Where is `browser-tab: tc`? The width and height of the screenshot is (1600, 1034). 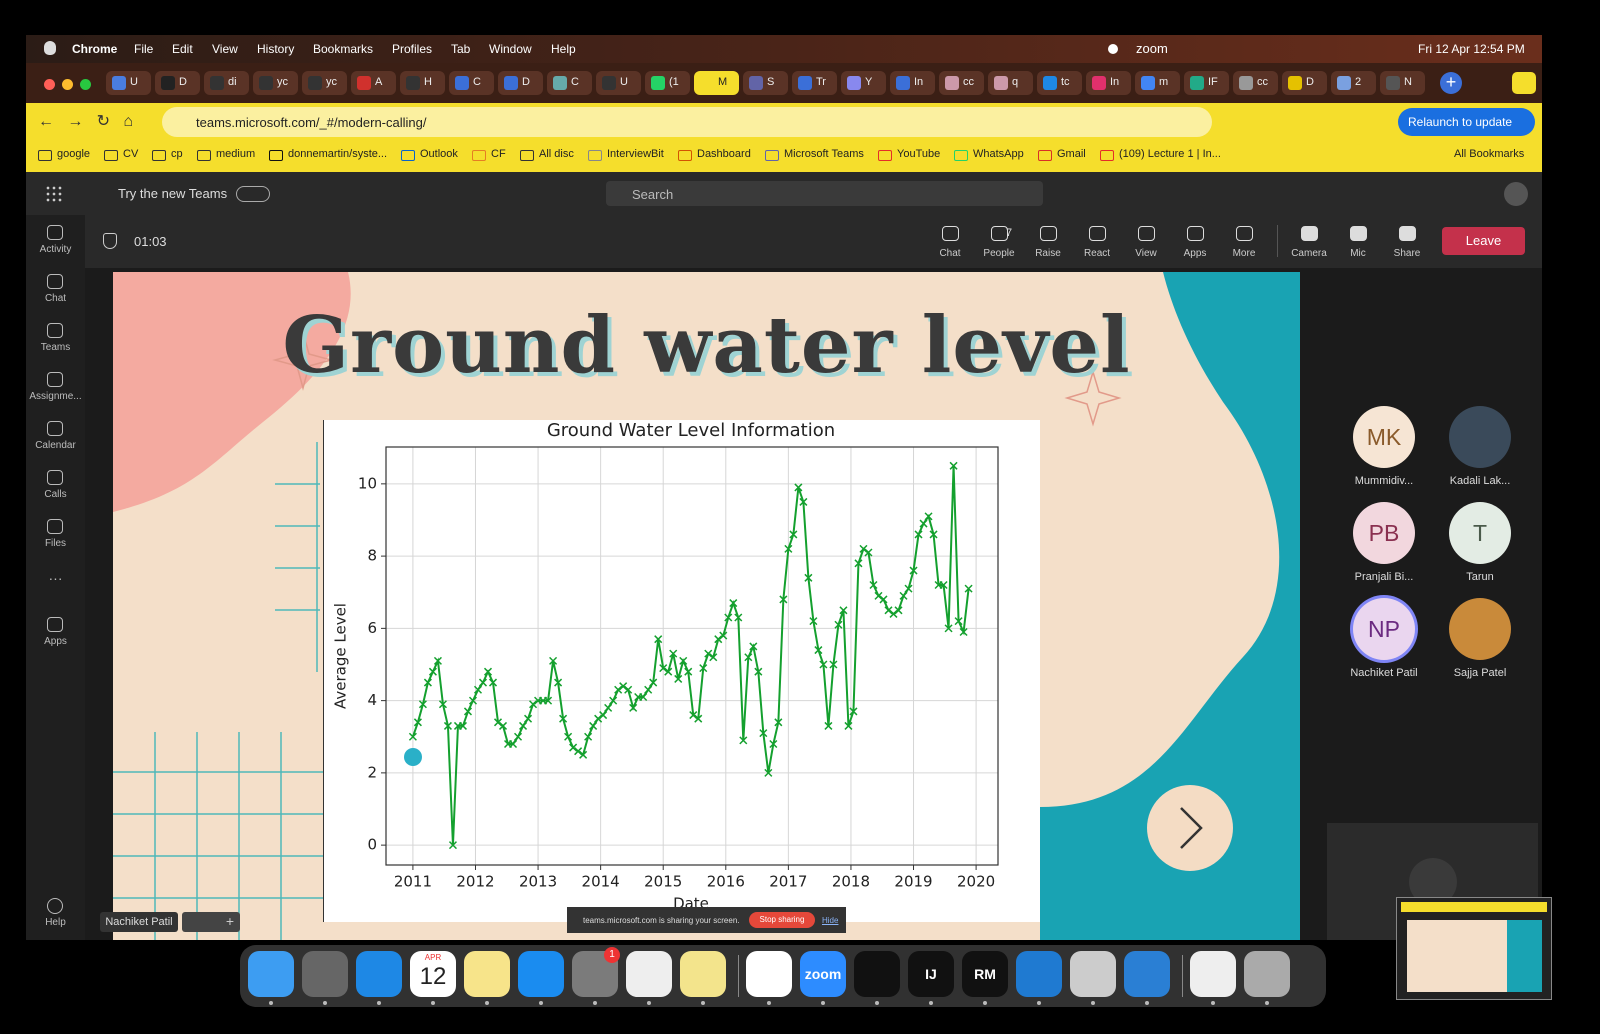
browser-tab: tc is located at coordinates (1059, 83).